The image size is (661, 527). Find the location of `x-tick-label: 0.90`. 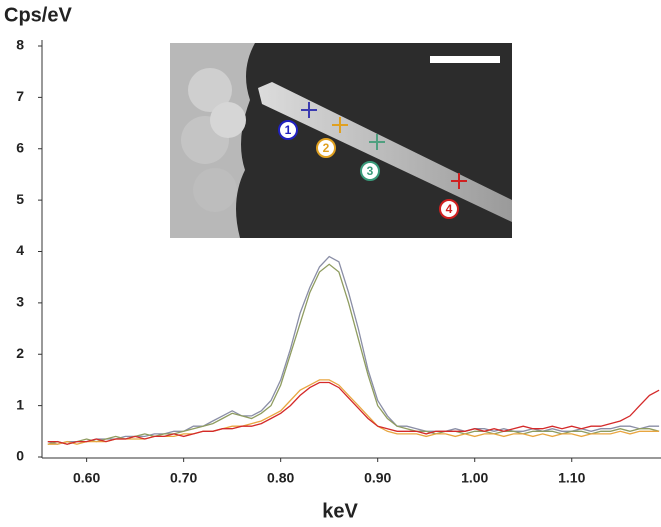

x-tick-label: 0.90 is located at coordinates (377, 478).